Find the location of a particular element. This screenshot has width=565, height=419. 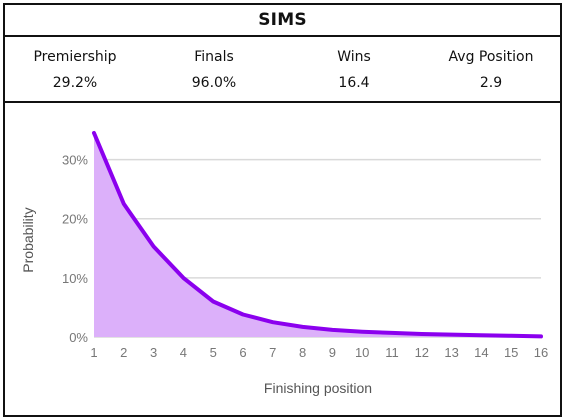

x-tick-label: 10 is located at coordinates (362, 352).